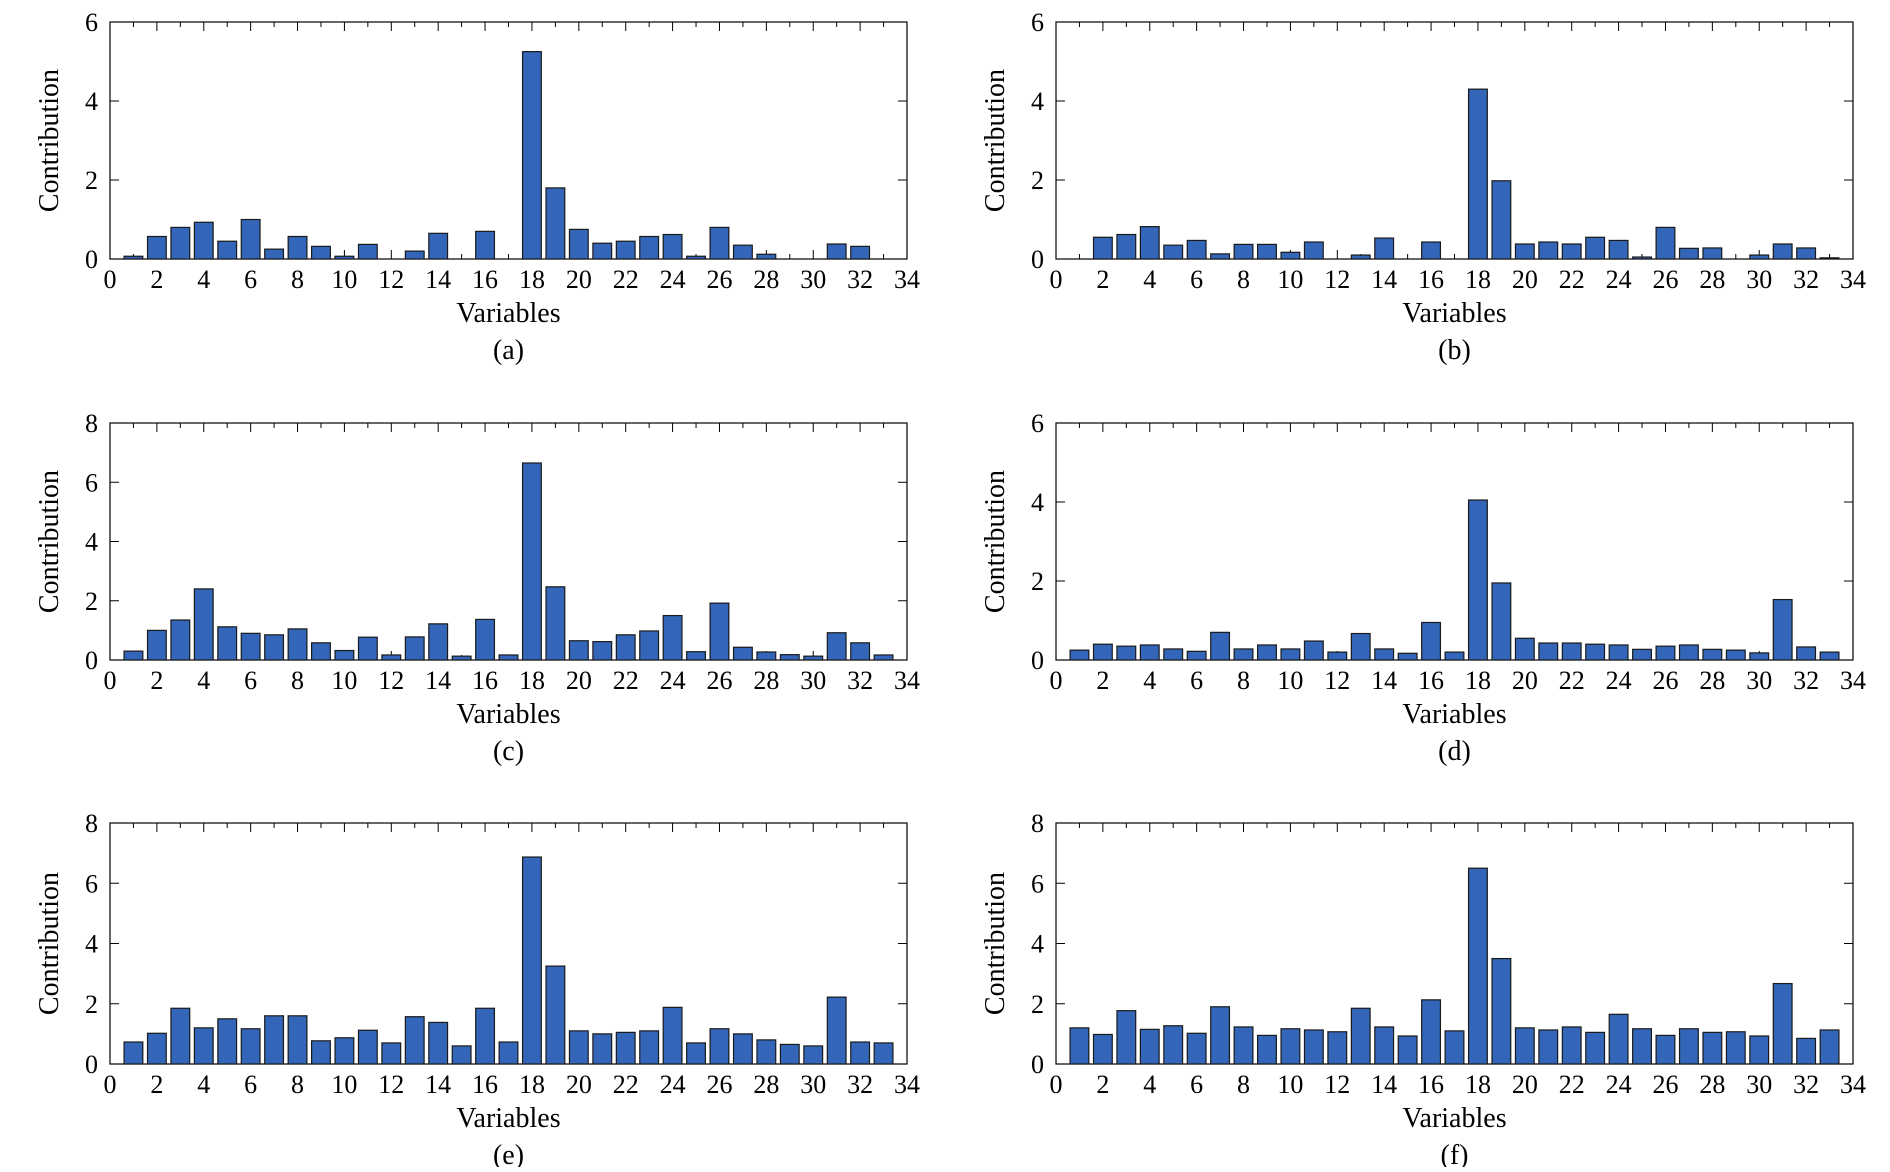 The image size is (1890, 1172). I want to click on x-axis-label: Variables, so click(508, 714).